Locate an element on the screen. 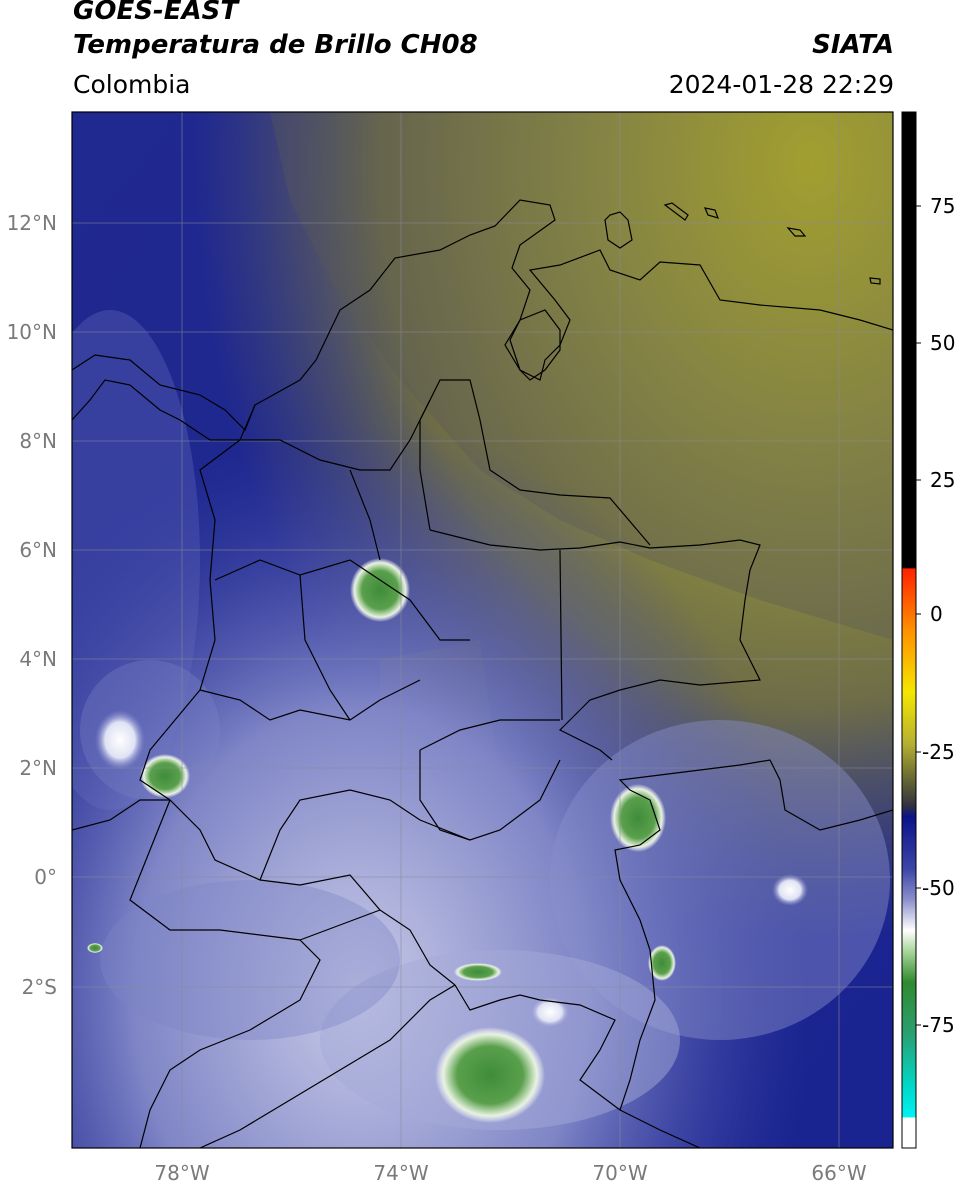 This screenshot has width=966, height=1190. lat-label-2n: 2°N is located at coordinates (38, 768).